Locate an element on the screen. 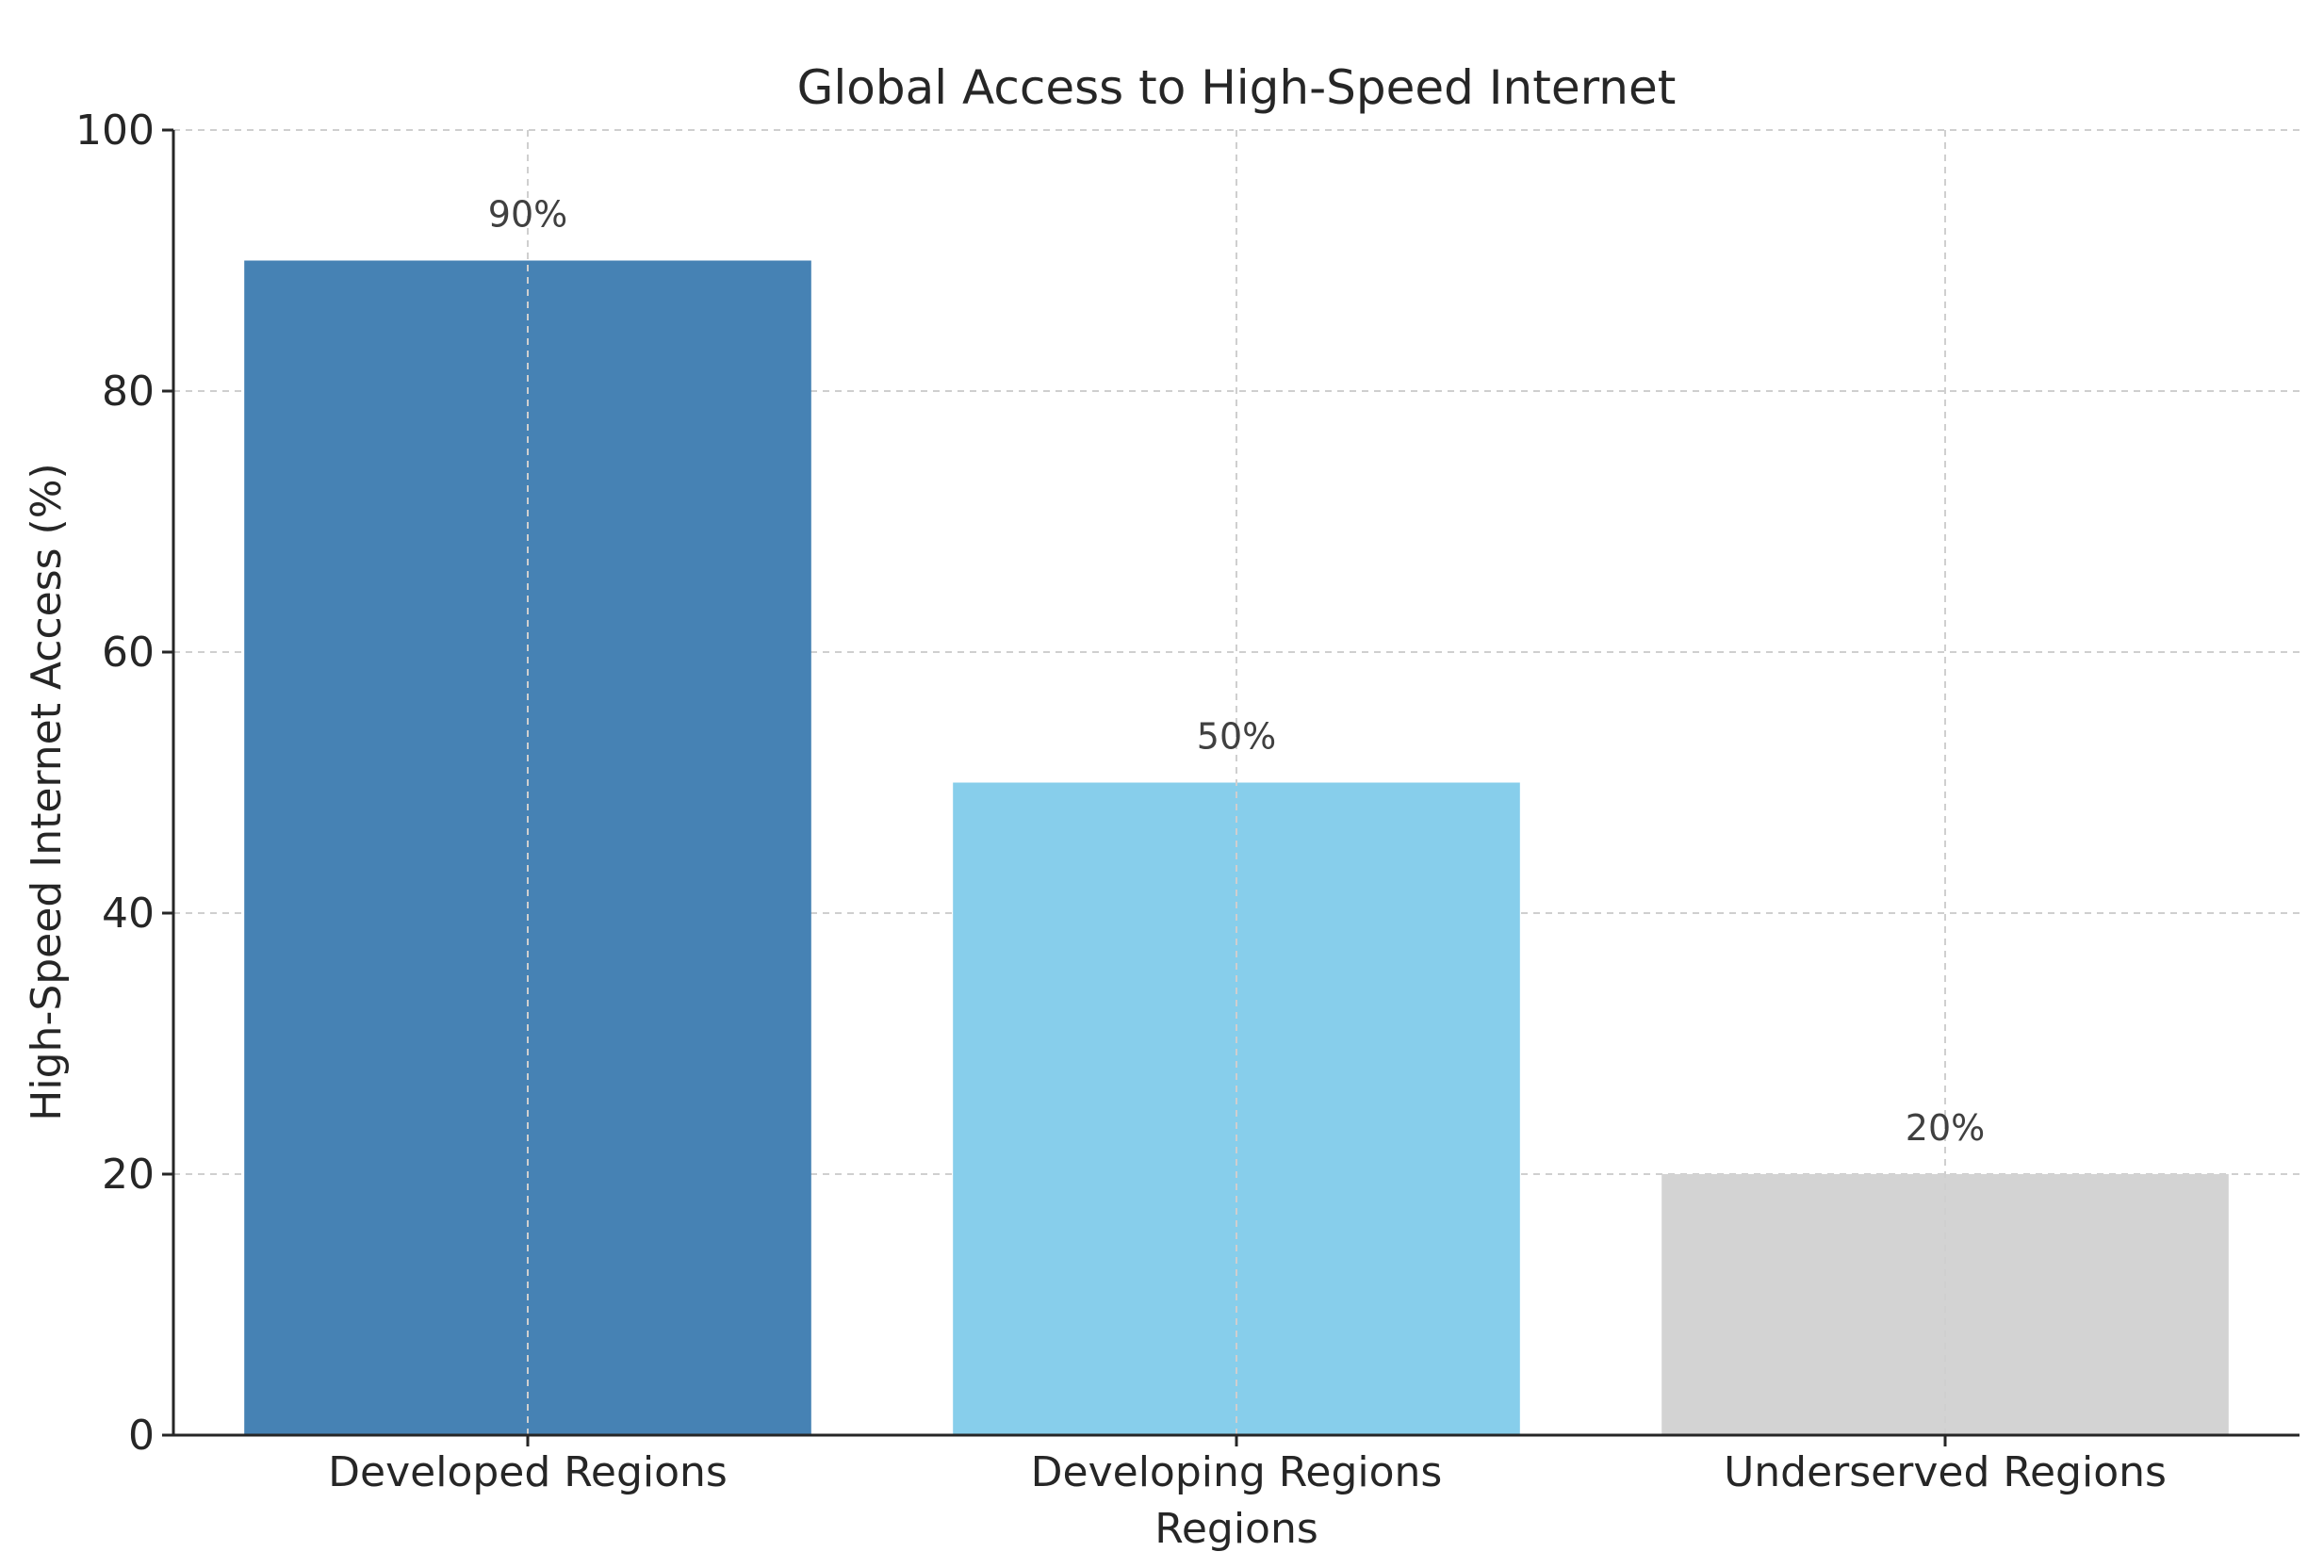 The height and width of the screenshot is (1568, 2324). x-tick-label: Developed Regions is located at coordinates (528, 1472).